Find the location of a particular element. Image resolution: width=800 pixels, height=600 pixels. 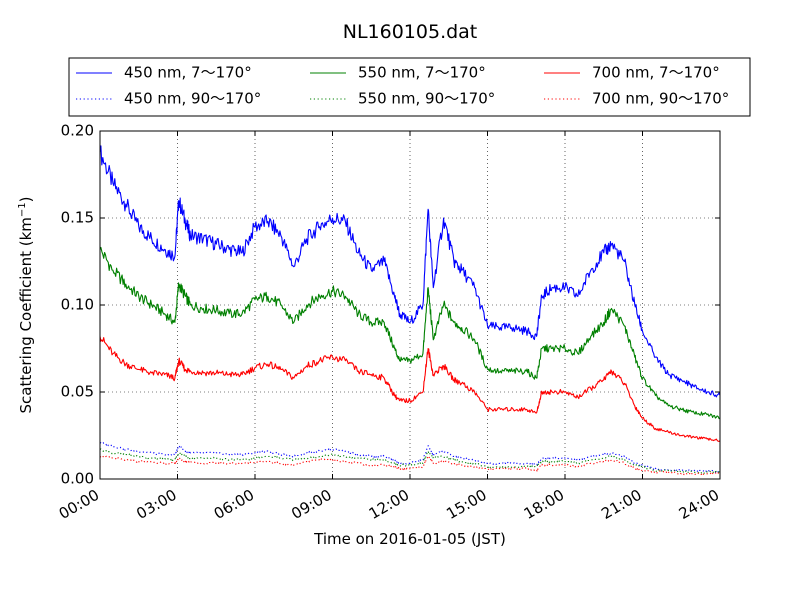

y-tick-label: 0.10 is located at coordinates (77, 305).